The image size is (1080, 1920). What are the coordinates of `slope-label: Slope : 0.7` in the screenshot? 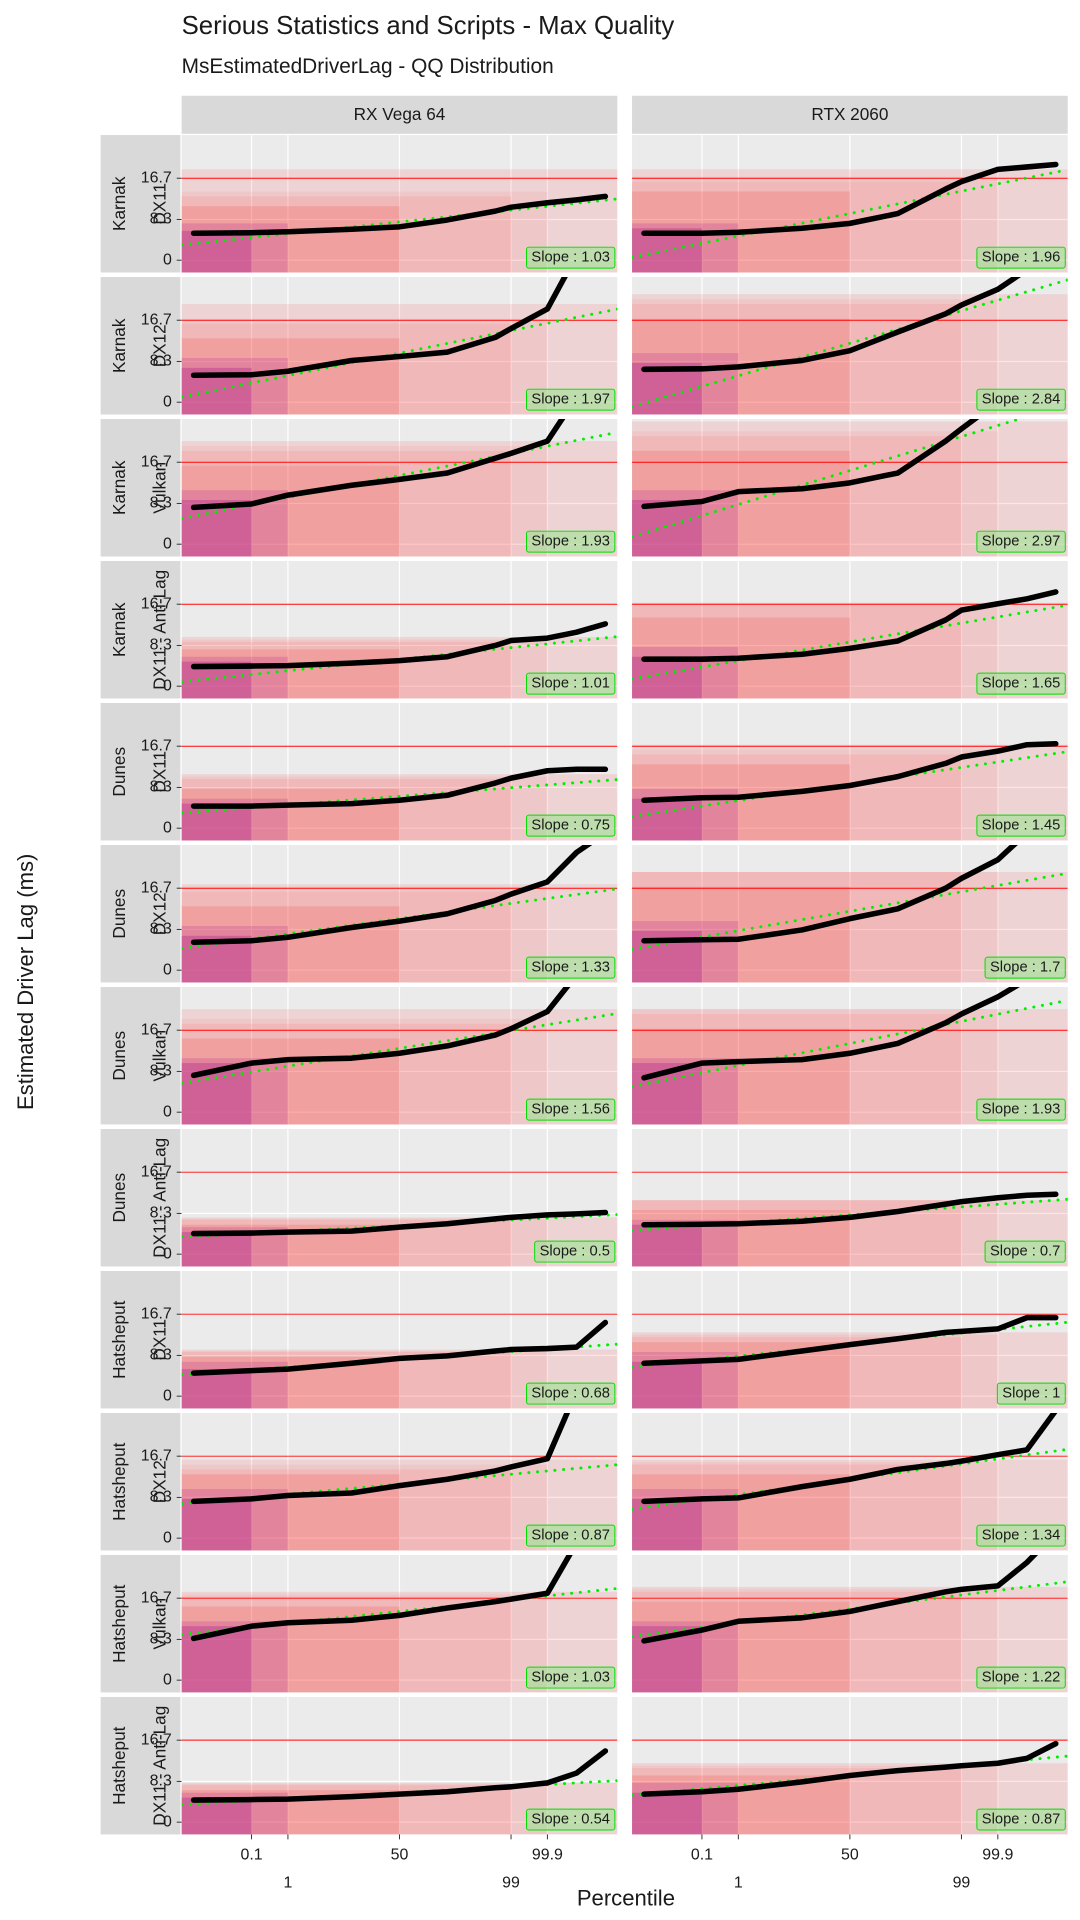 It's located at (1025, 1252).